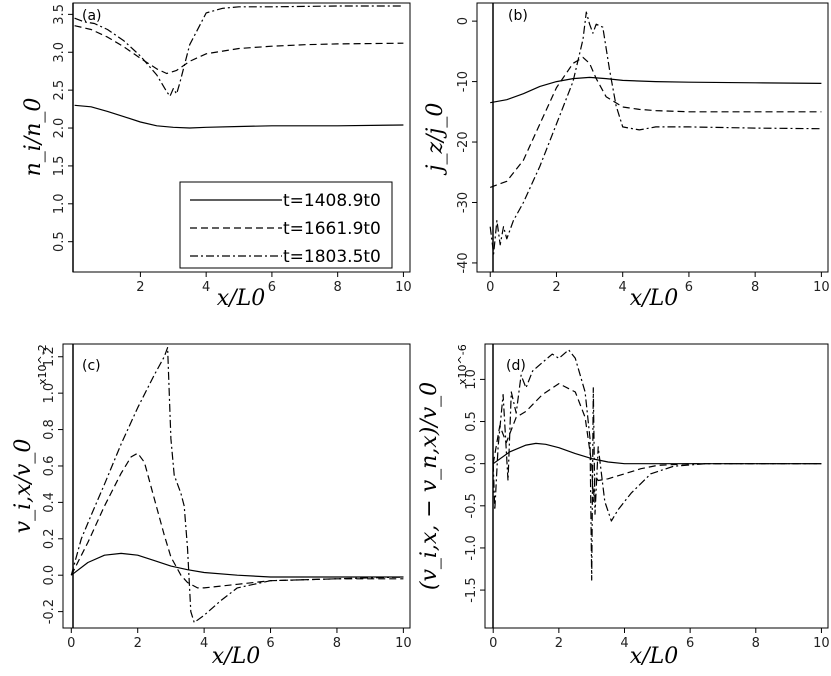  I want to click on series-line-d-solid, so click(657, 453).